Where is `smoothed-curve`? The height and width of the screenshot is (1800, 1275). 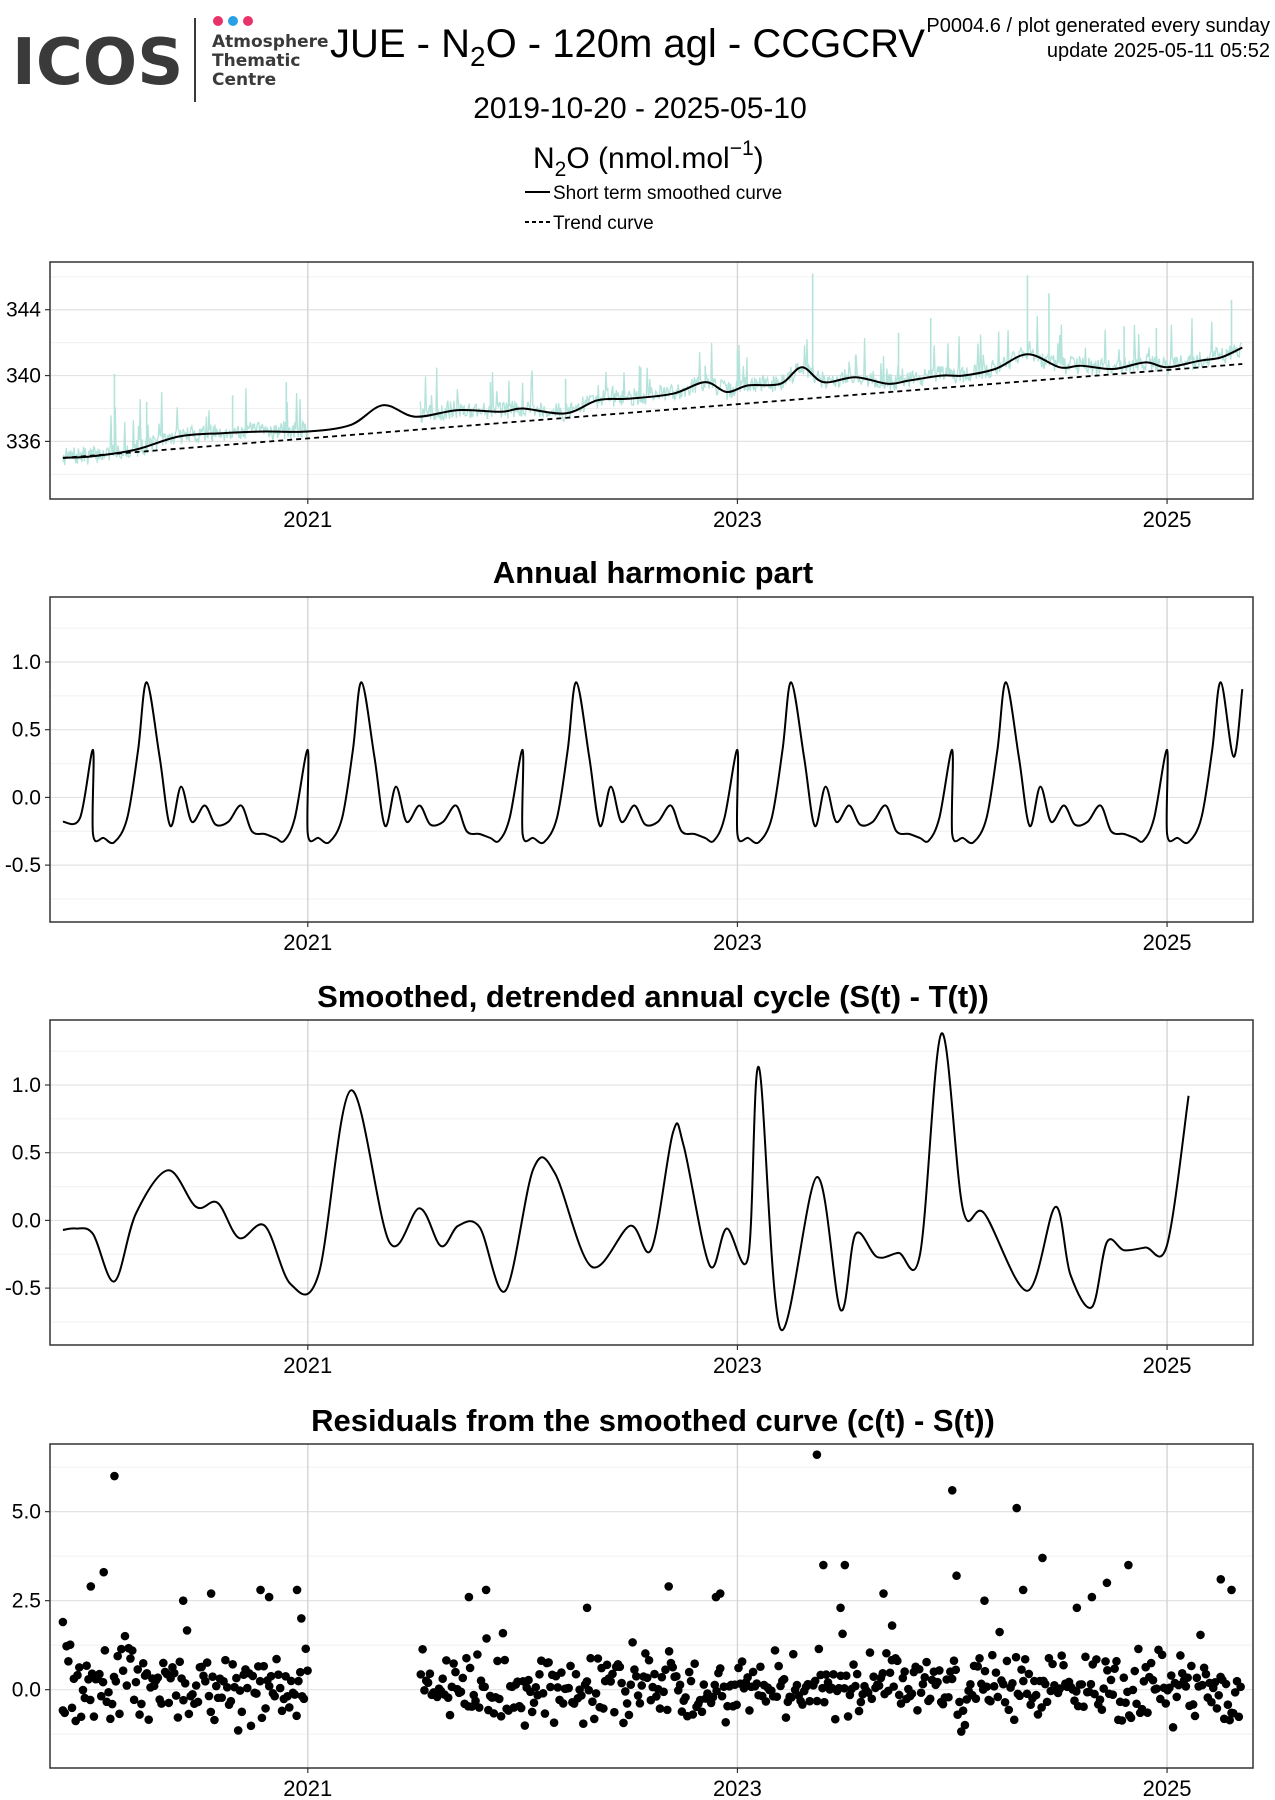 smoothed-curve is located at coordinates (652, 402).